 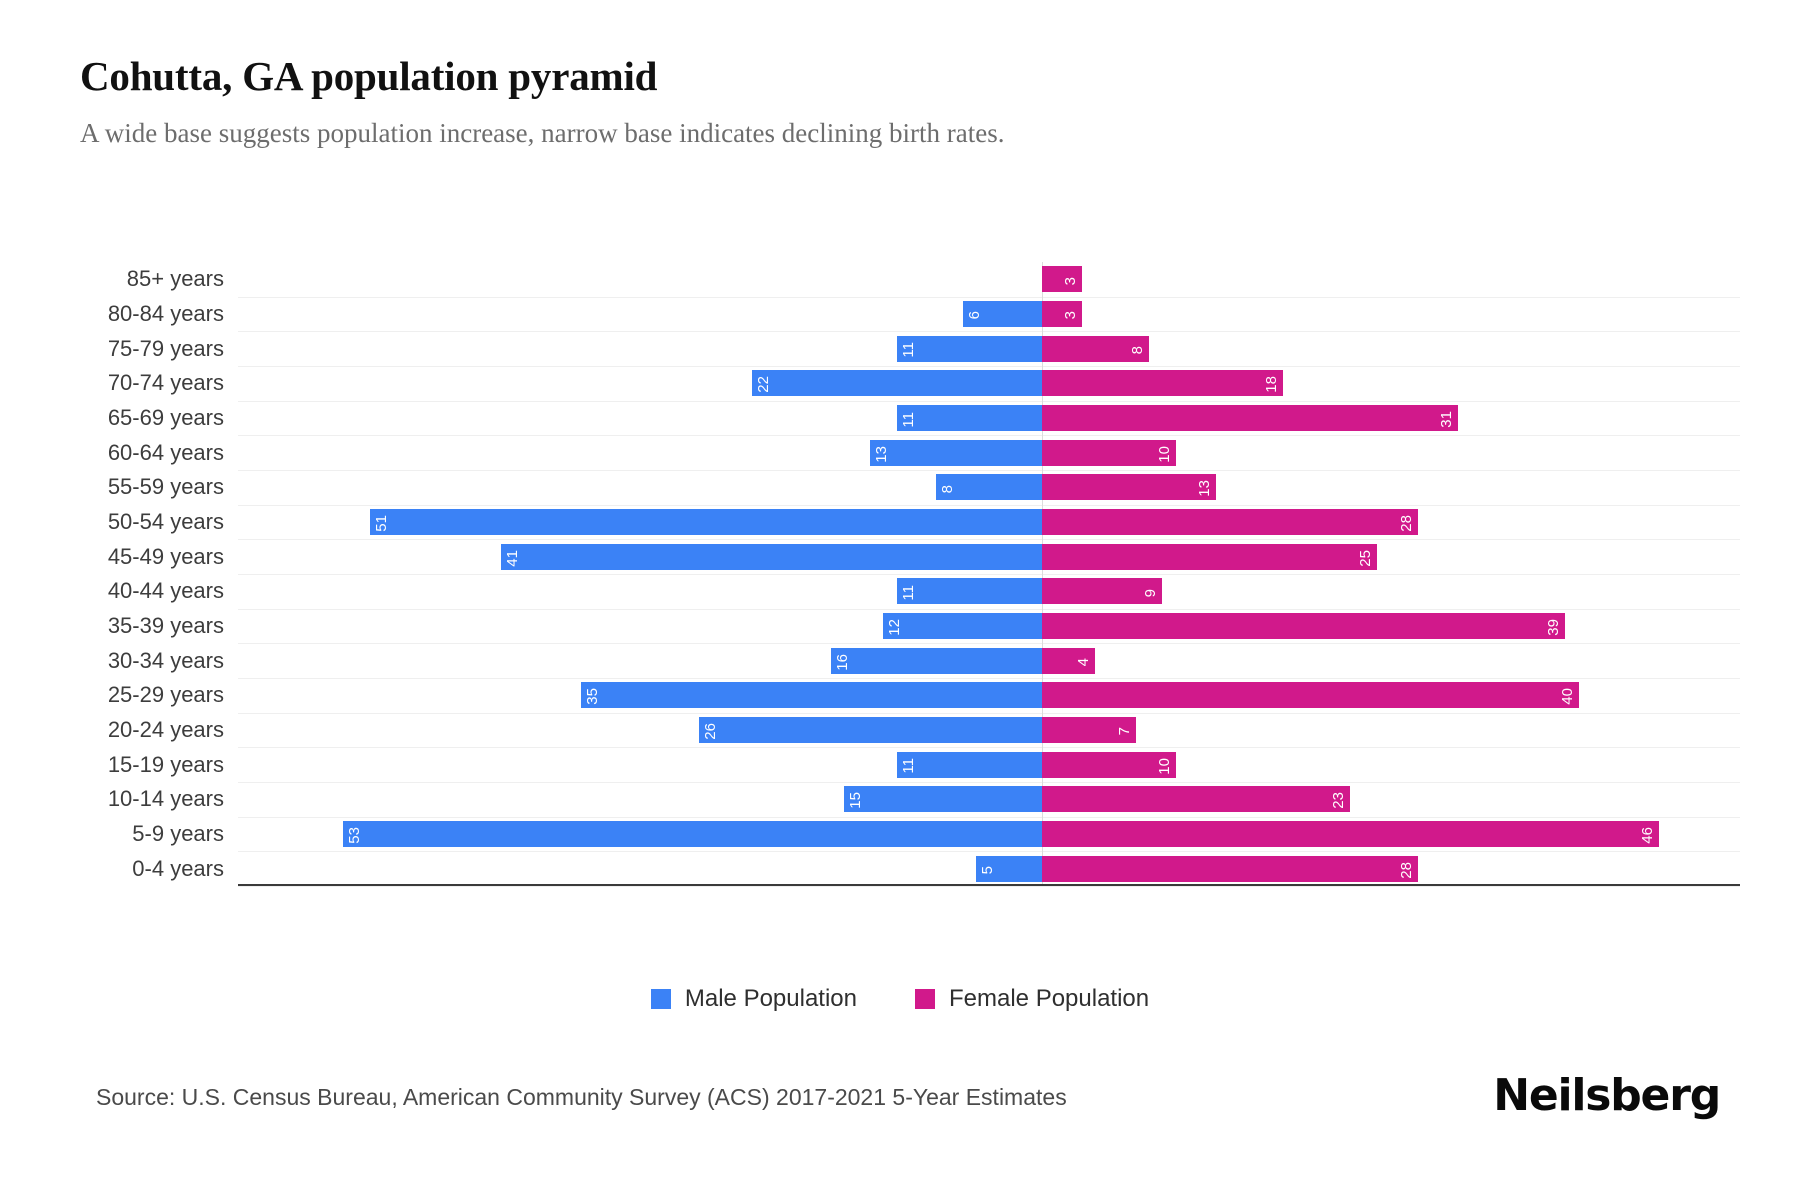 I want to click on legend-label-male: Male Population, so click(x=770, y=998).